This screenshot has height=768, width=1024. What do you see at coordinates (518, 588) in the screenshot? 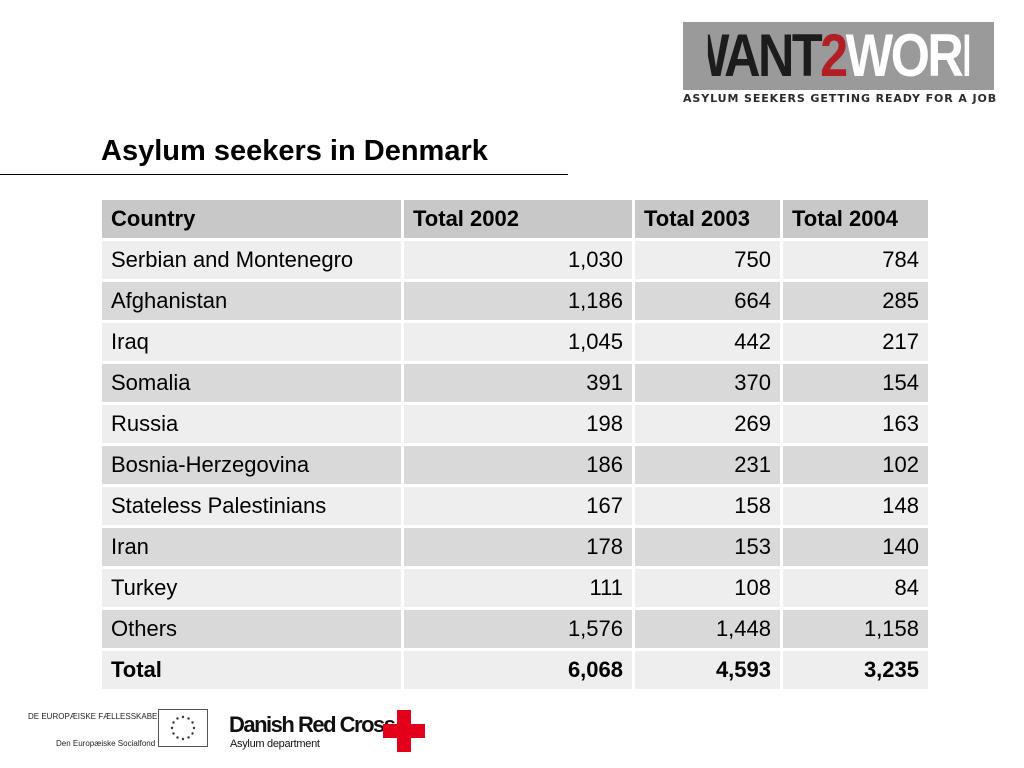
I see `cell-2002: 111` at bounding box center [518, 588].